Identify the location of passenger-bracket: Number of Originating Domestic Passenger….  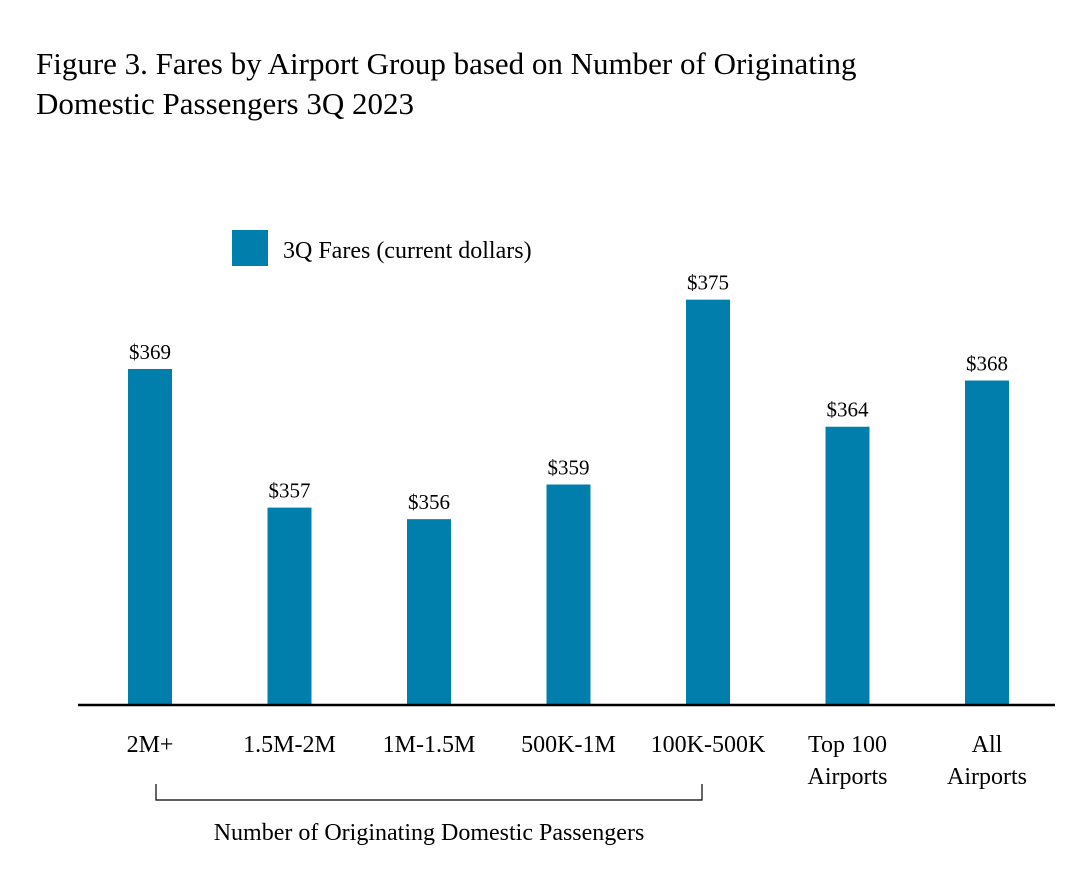
(429, 815).